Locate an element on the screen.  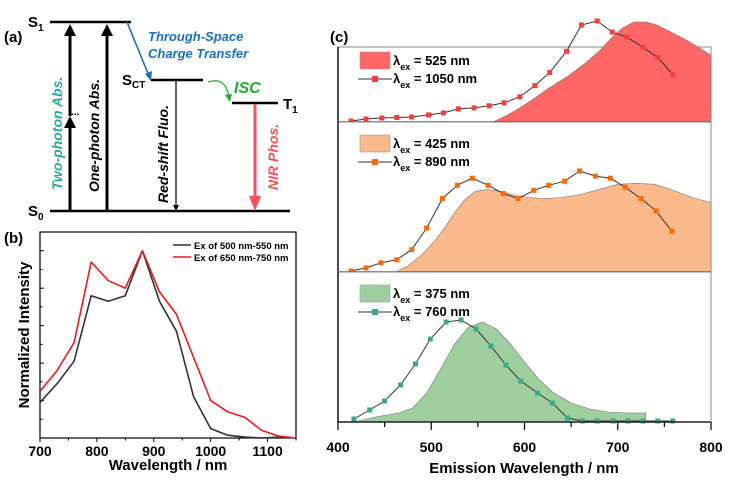
c-xtick-label: 600 is located at coordinates (525, 447).